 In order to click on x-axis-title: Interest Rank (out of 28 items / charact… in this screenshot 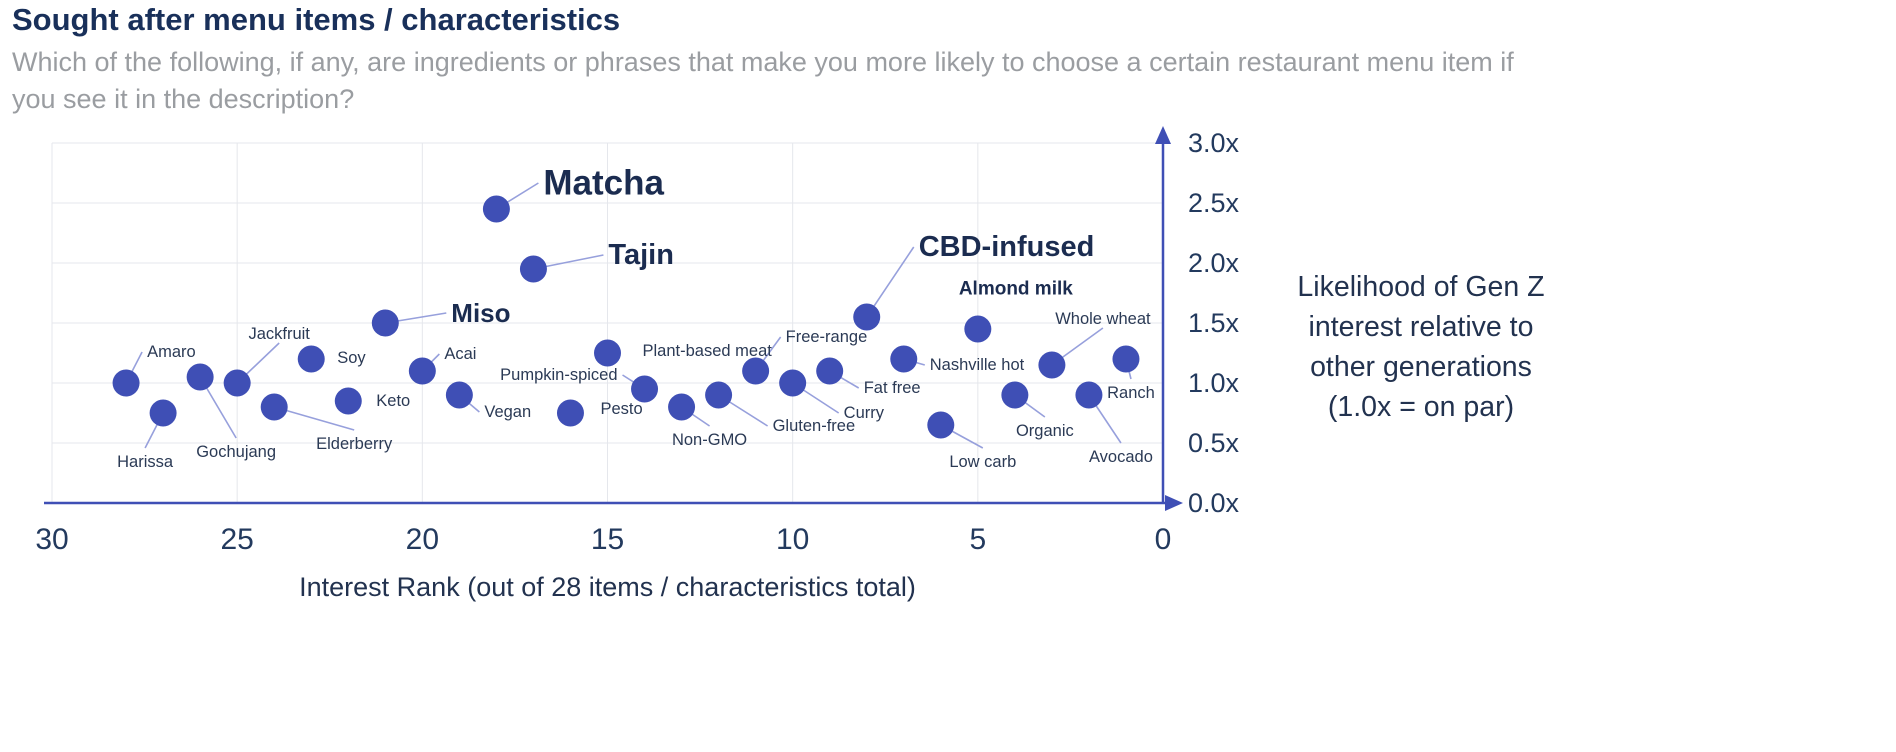, I will do `click(607, 587)`.